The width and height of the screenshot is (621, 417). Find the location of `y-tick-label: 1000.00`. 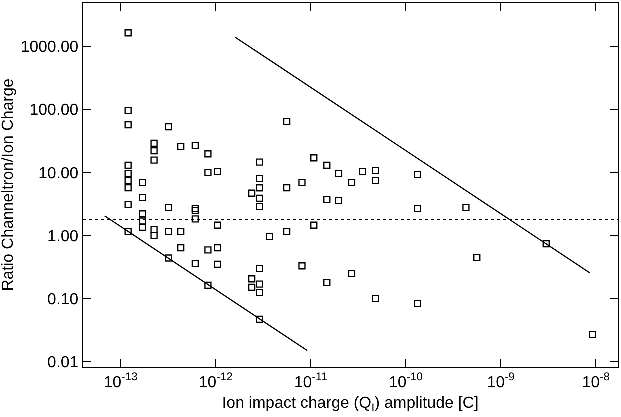

y-tick-label: 1000.00 is located at coordinates (49, 47).